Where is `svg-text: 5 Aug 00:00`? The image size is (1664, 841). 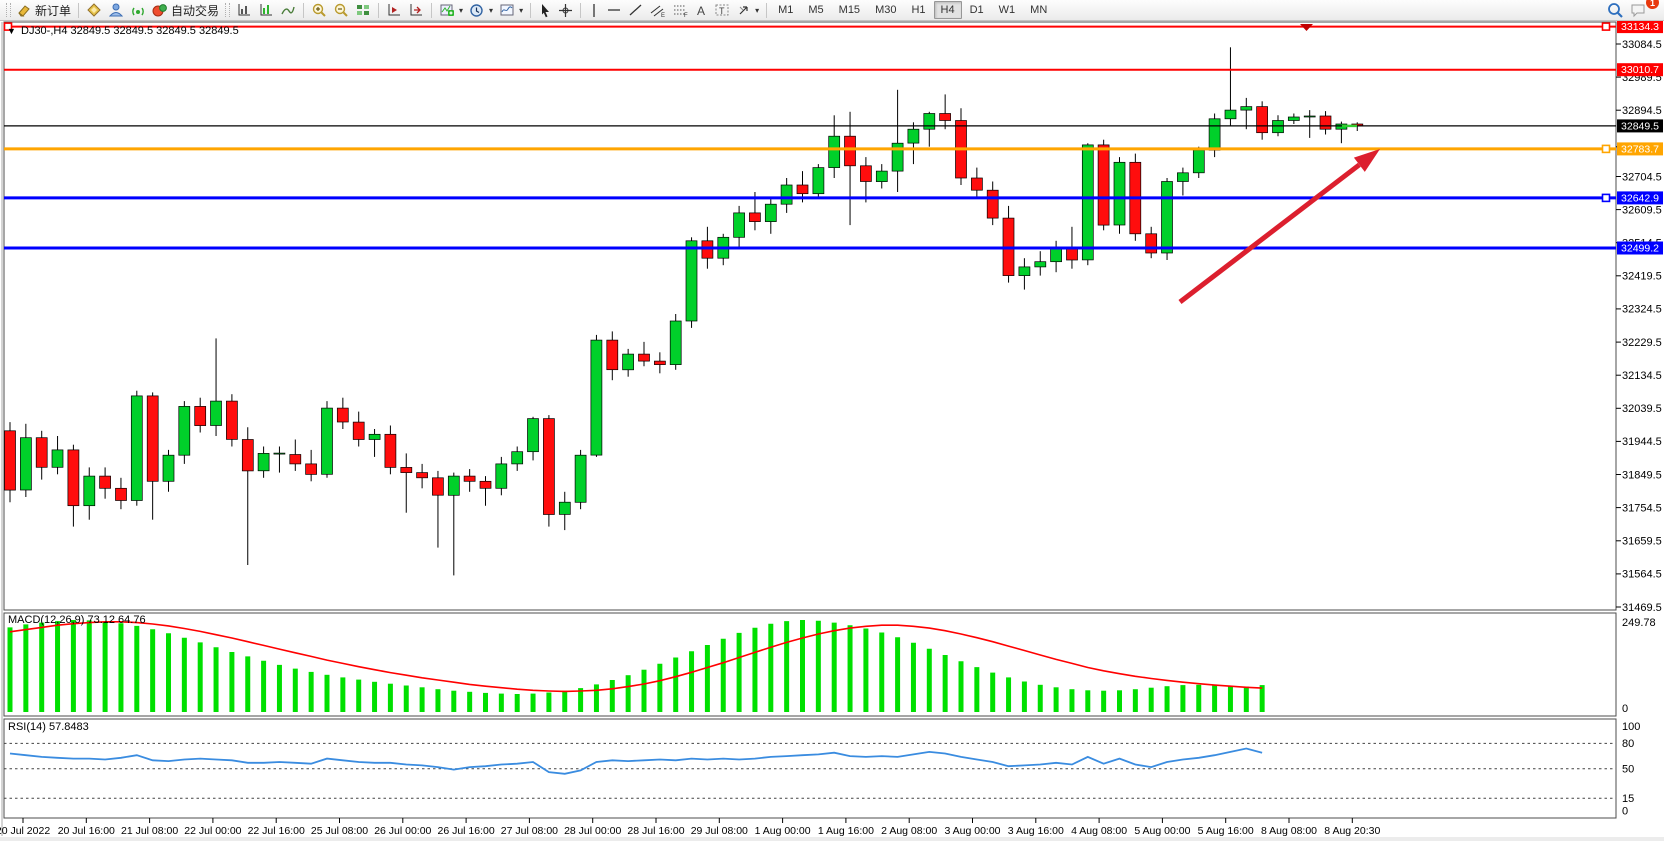
svg-text: 5 Aug 00:00 is located at coordinates (1162, 831).